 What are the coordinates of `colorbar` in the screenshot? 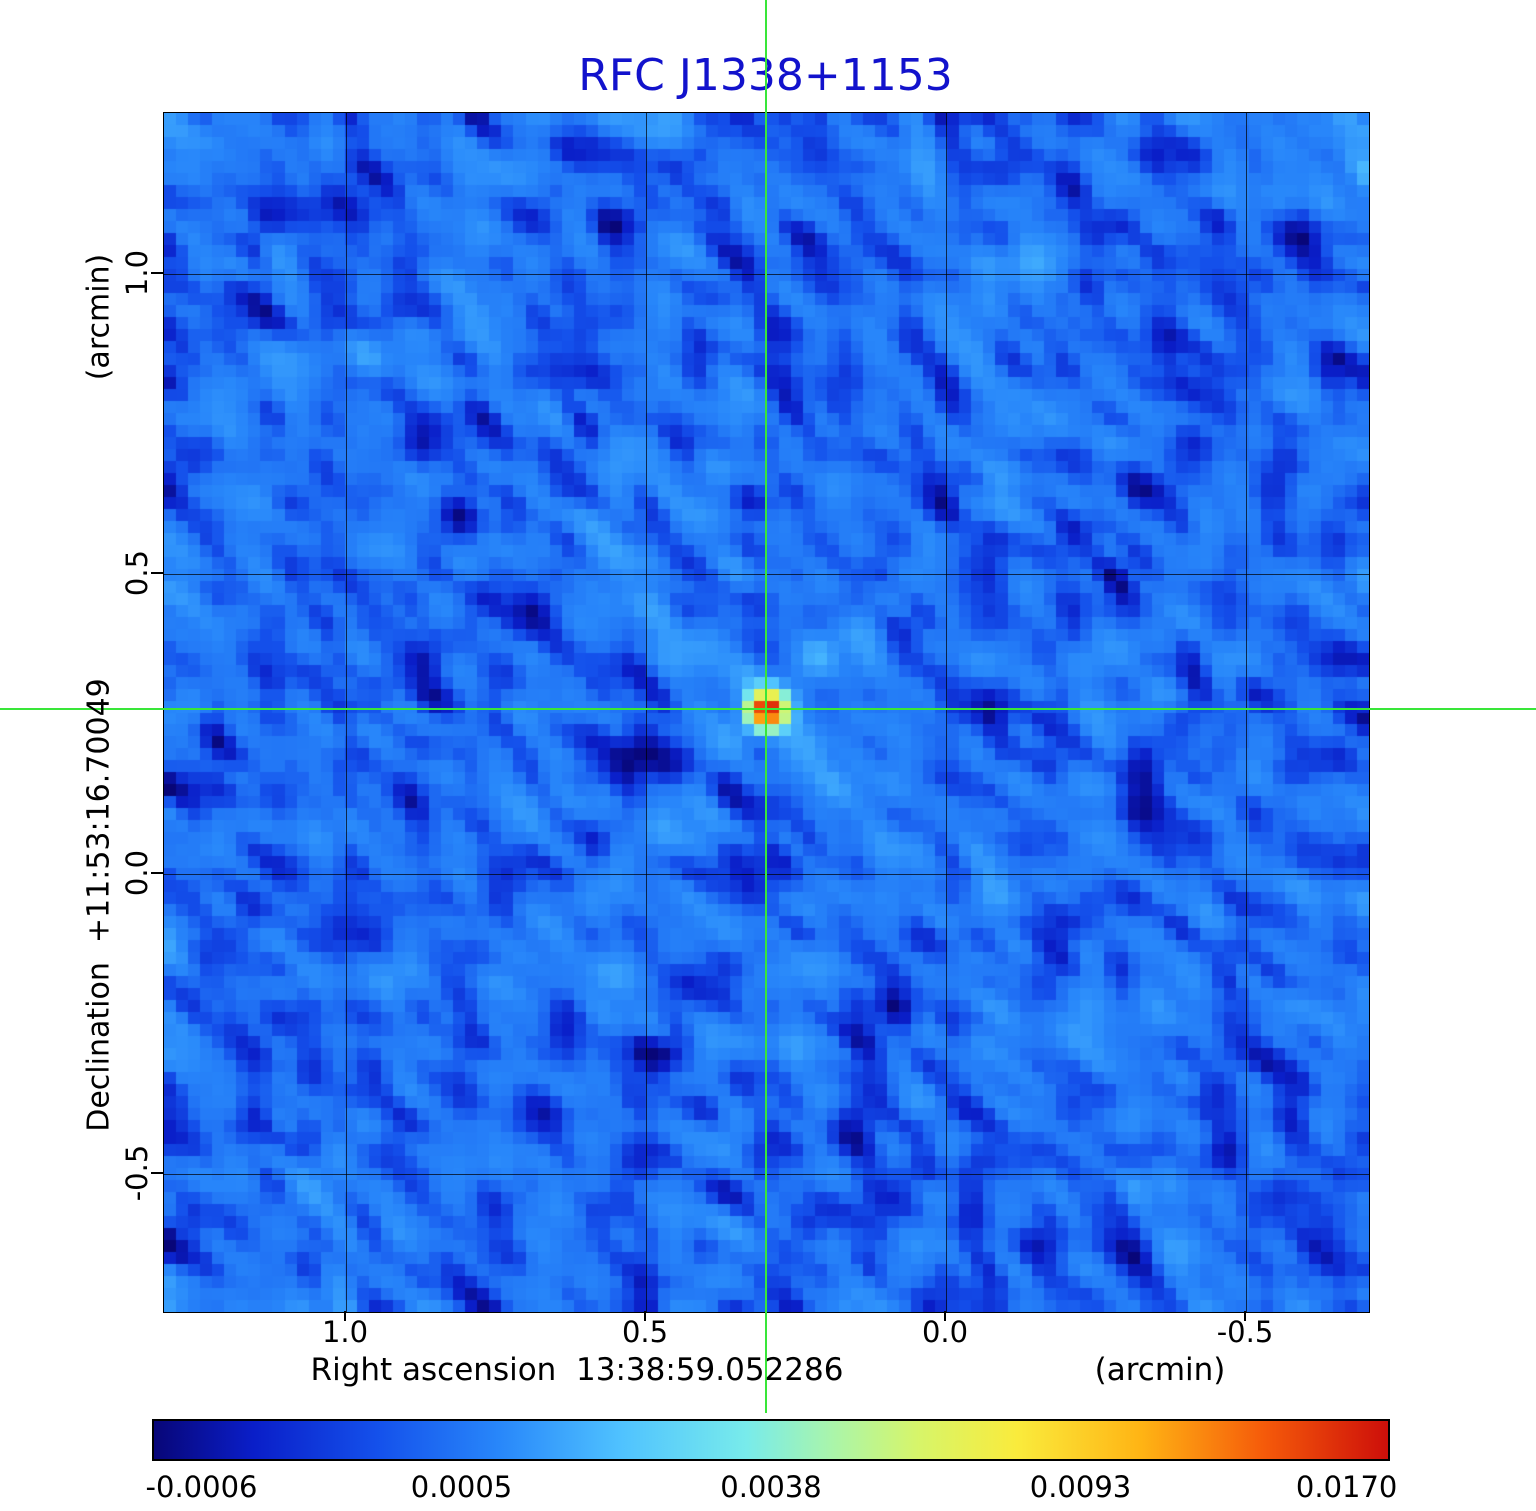 It's located at (771, 1440).